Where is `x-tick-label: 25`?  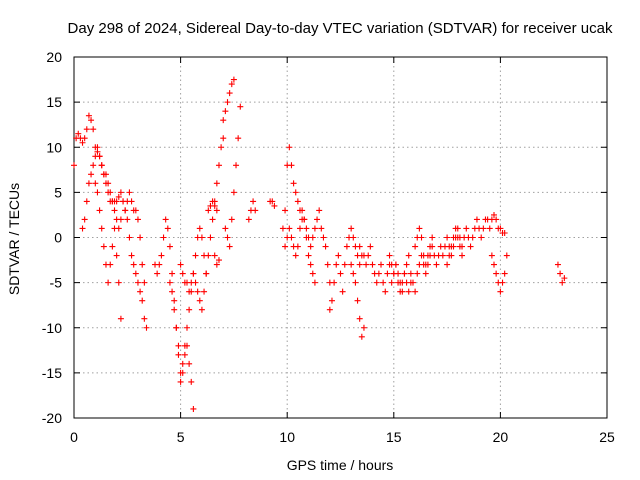 x-tick-label: 25 is located at coordinates (607, 437).